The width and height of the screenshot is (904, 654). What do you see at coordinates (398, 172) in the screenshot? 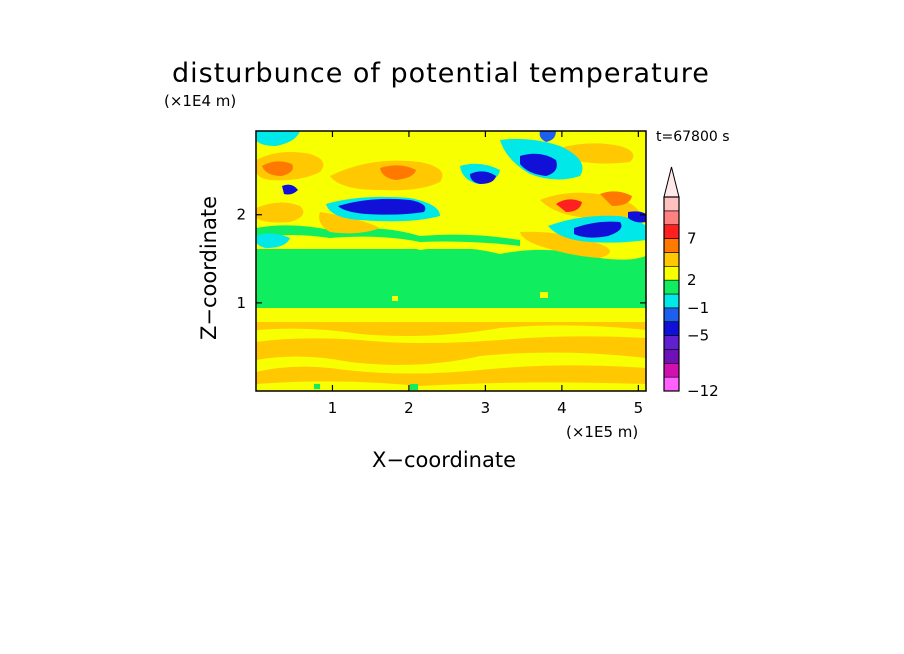
I see `red-accent-center` at bounding box center [398, 172].